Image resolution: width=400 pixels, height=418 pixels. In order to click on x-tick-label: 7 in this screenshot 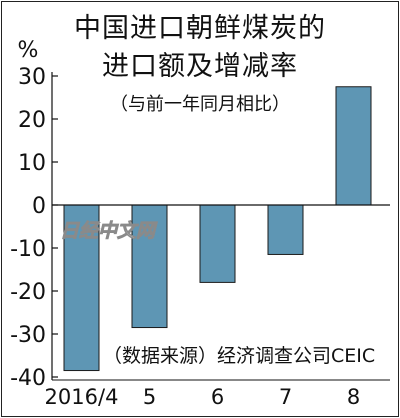, I will do `click(285, 397)`.